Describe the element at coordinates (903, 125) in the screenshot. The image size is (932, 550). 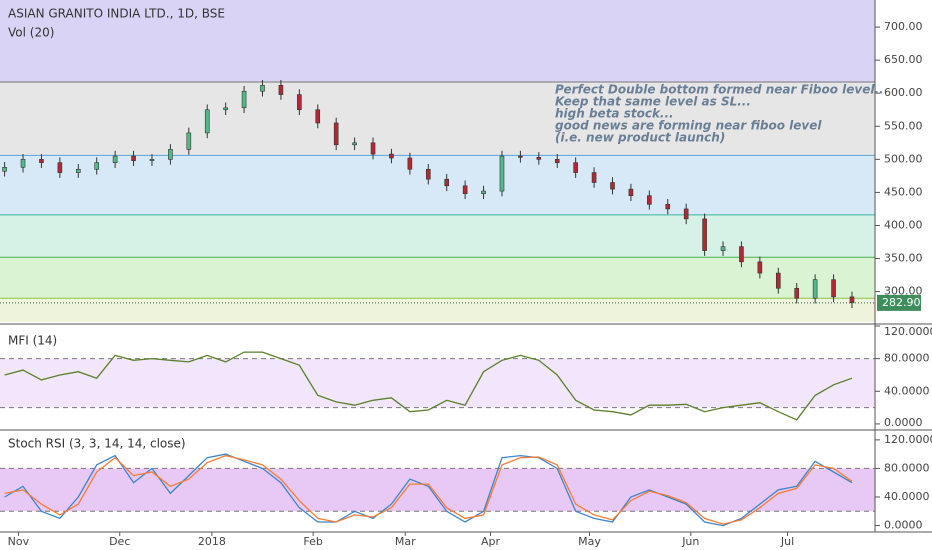
I see `y-tick-label: 550.00` at that location.